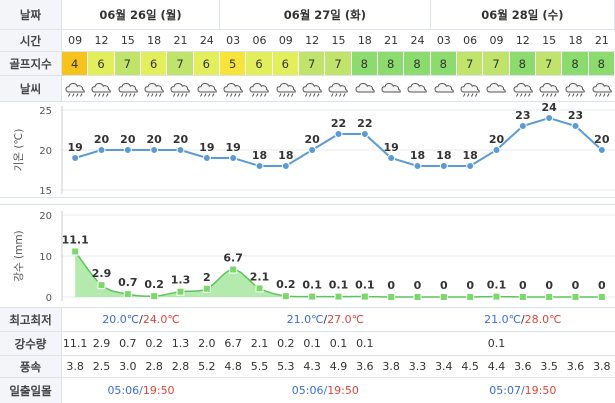 Image resolution: width=615 pixels, height=403 pixels. What do you see at coordinates (180, 40) in the screenshot?
I see `hour-cell: 21` at bounding box center [180, 40].